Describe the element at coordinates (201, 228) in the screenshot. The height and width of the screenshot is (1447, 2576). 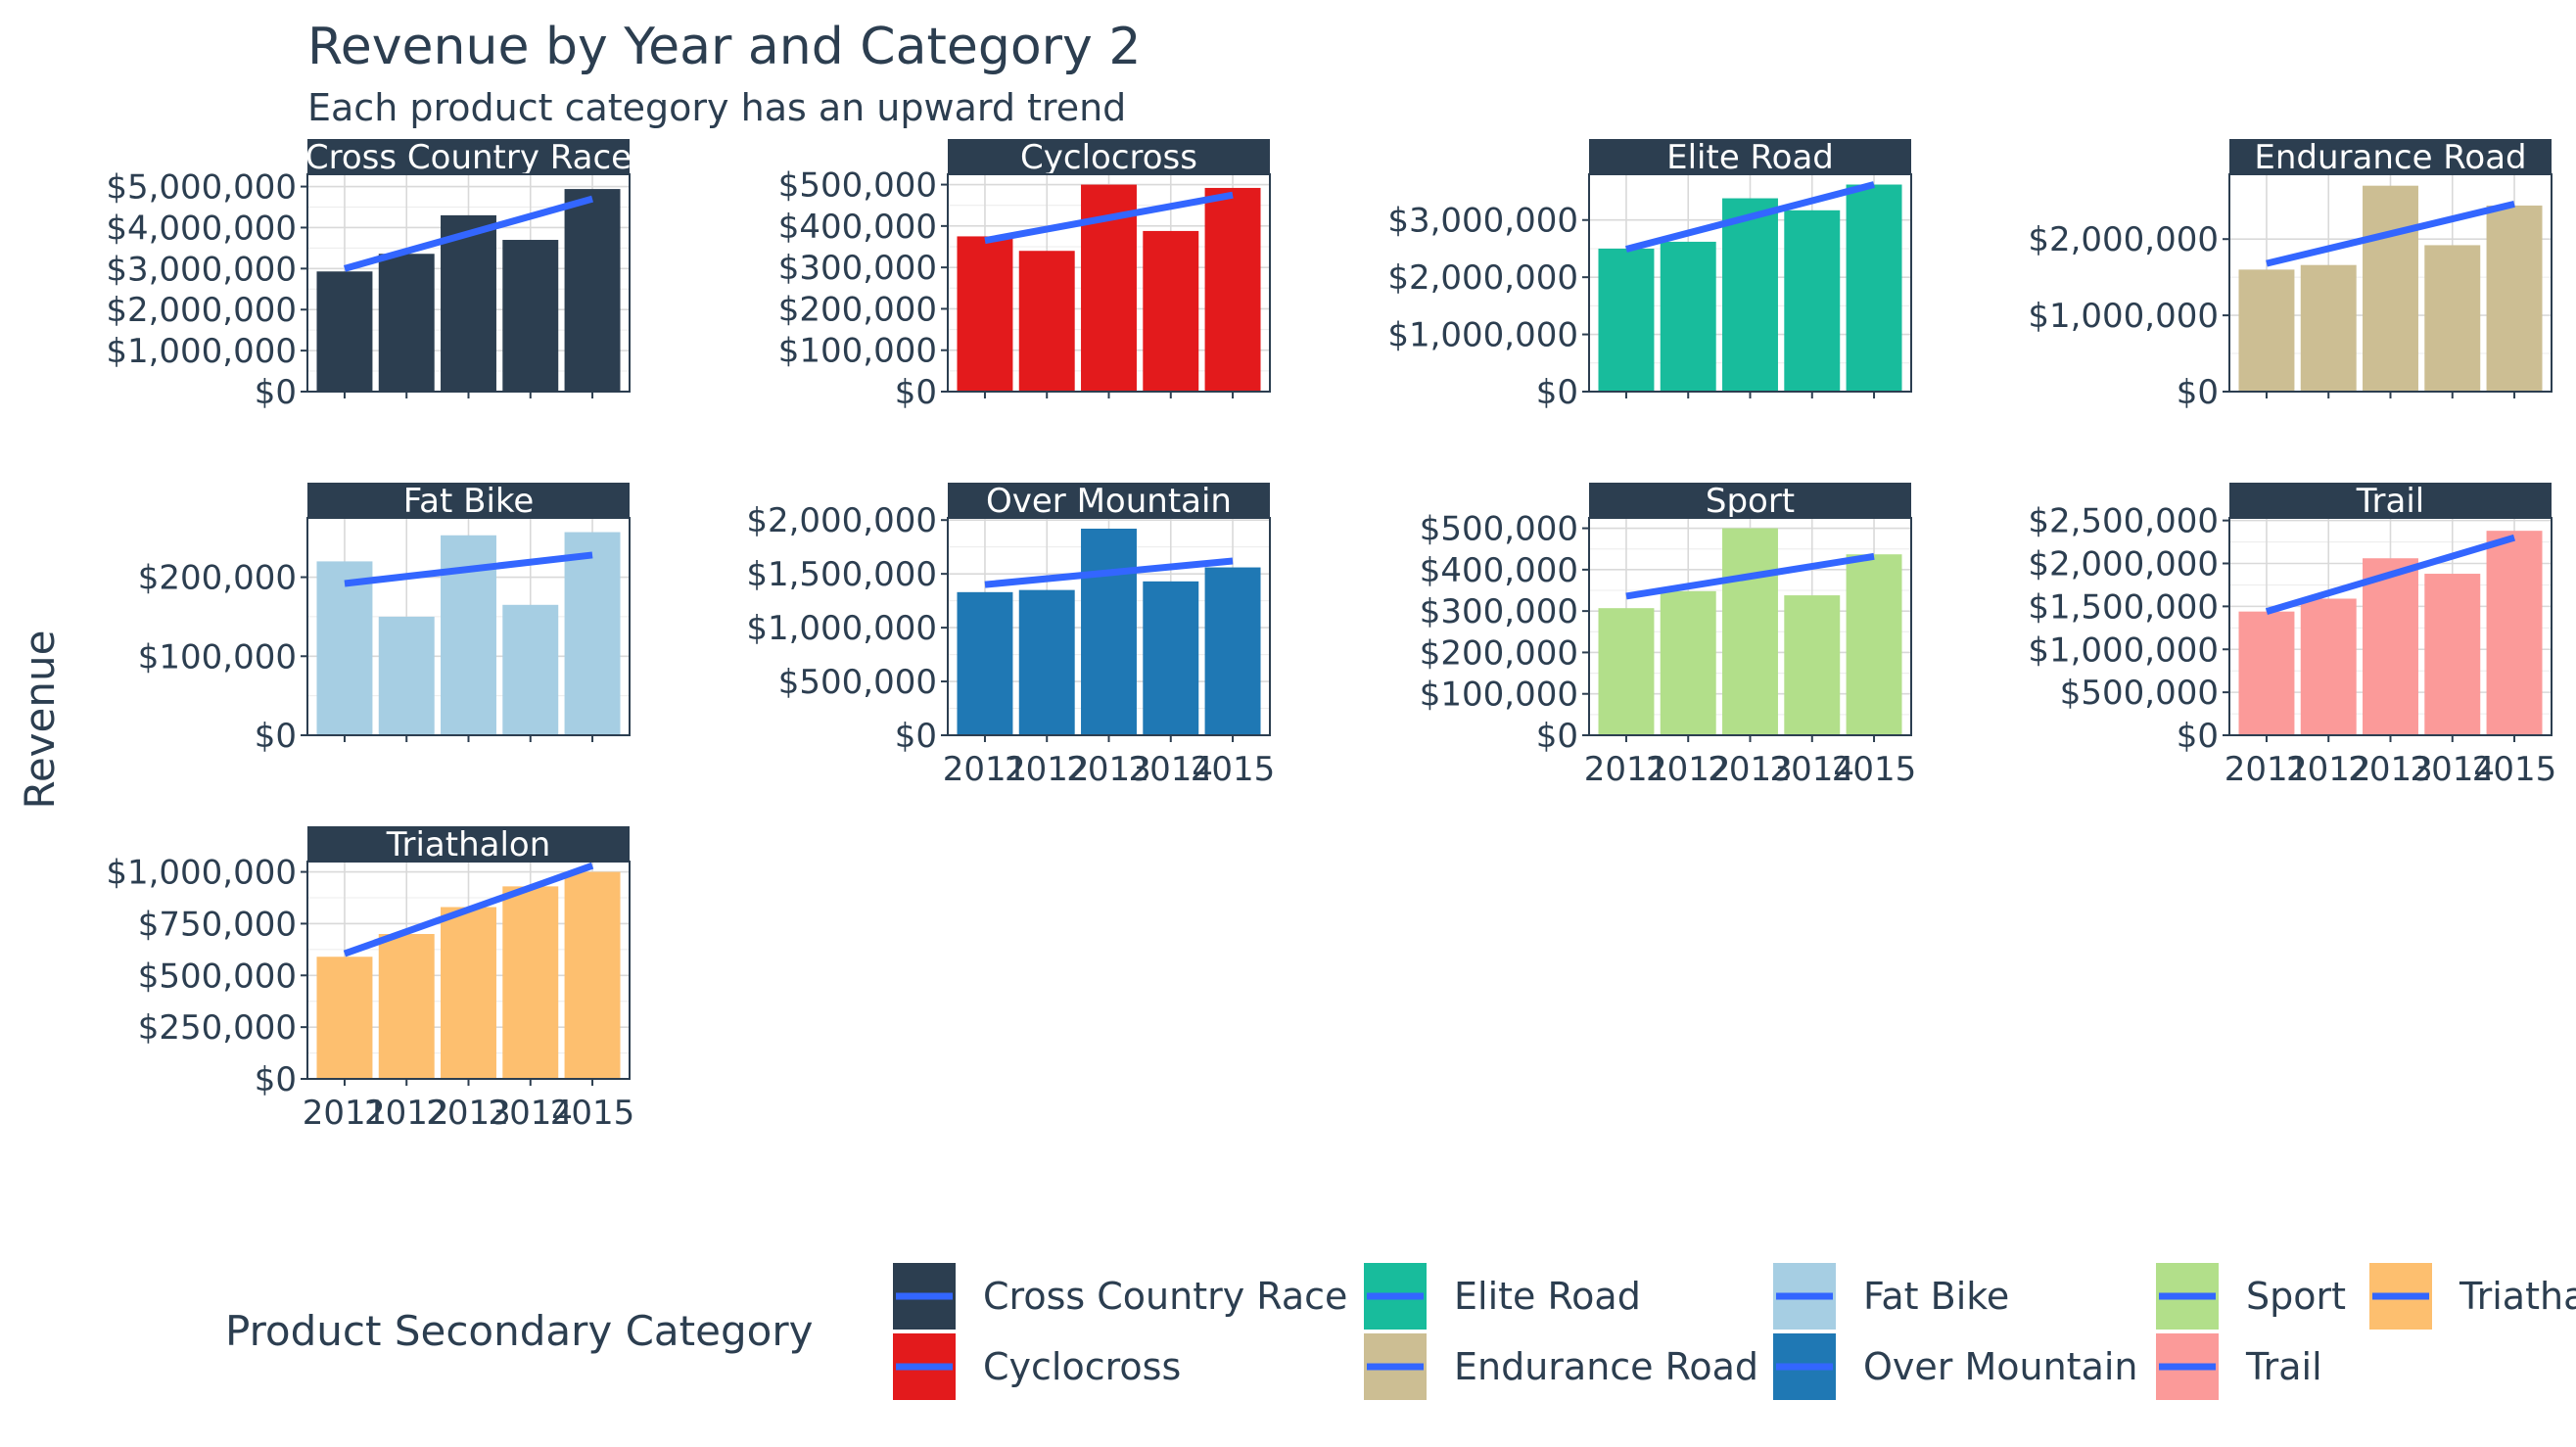
I see `y-tick-label: $4,000,000` at that location.